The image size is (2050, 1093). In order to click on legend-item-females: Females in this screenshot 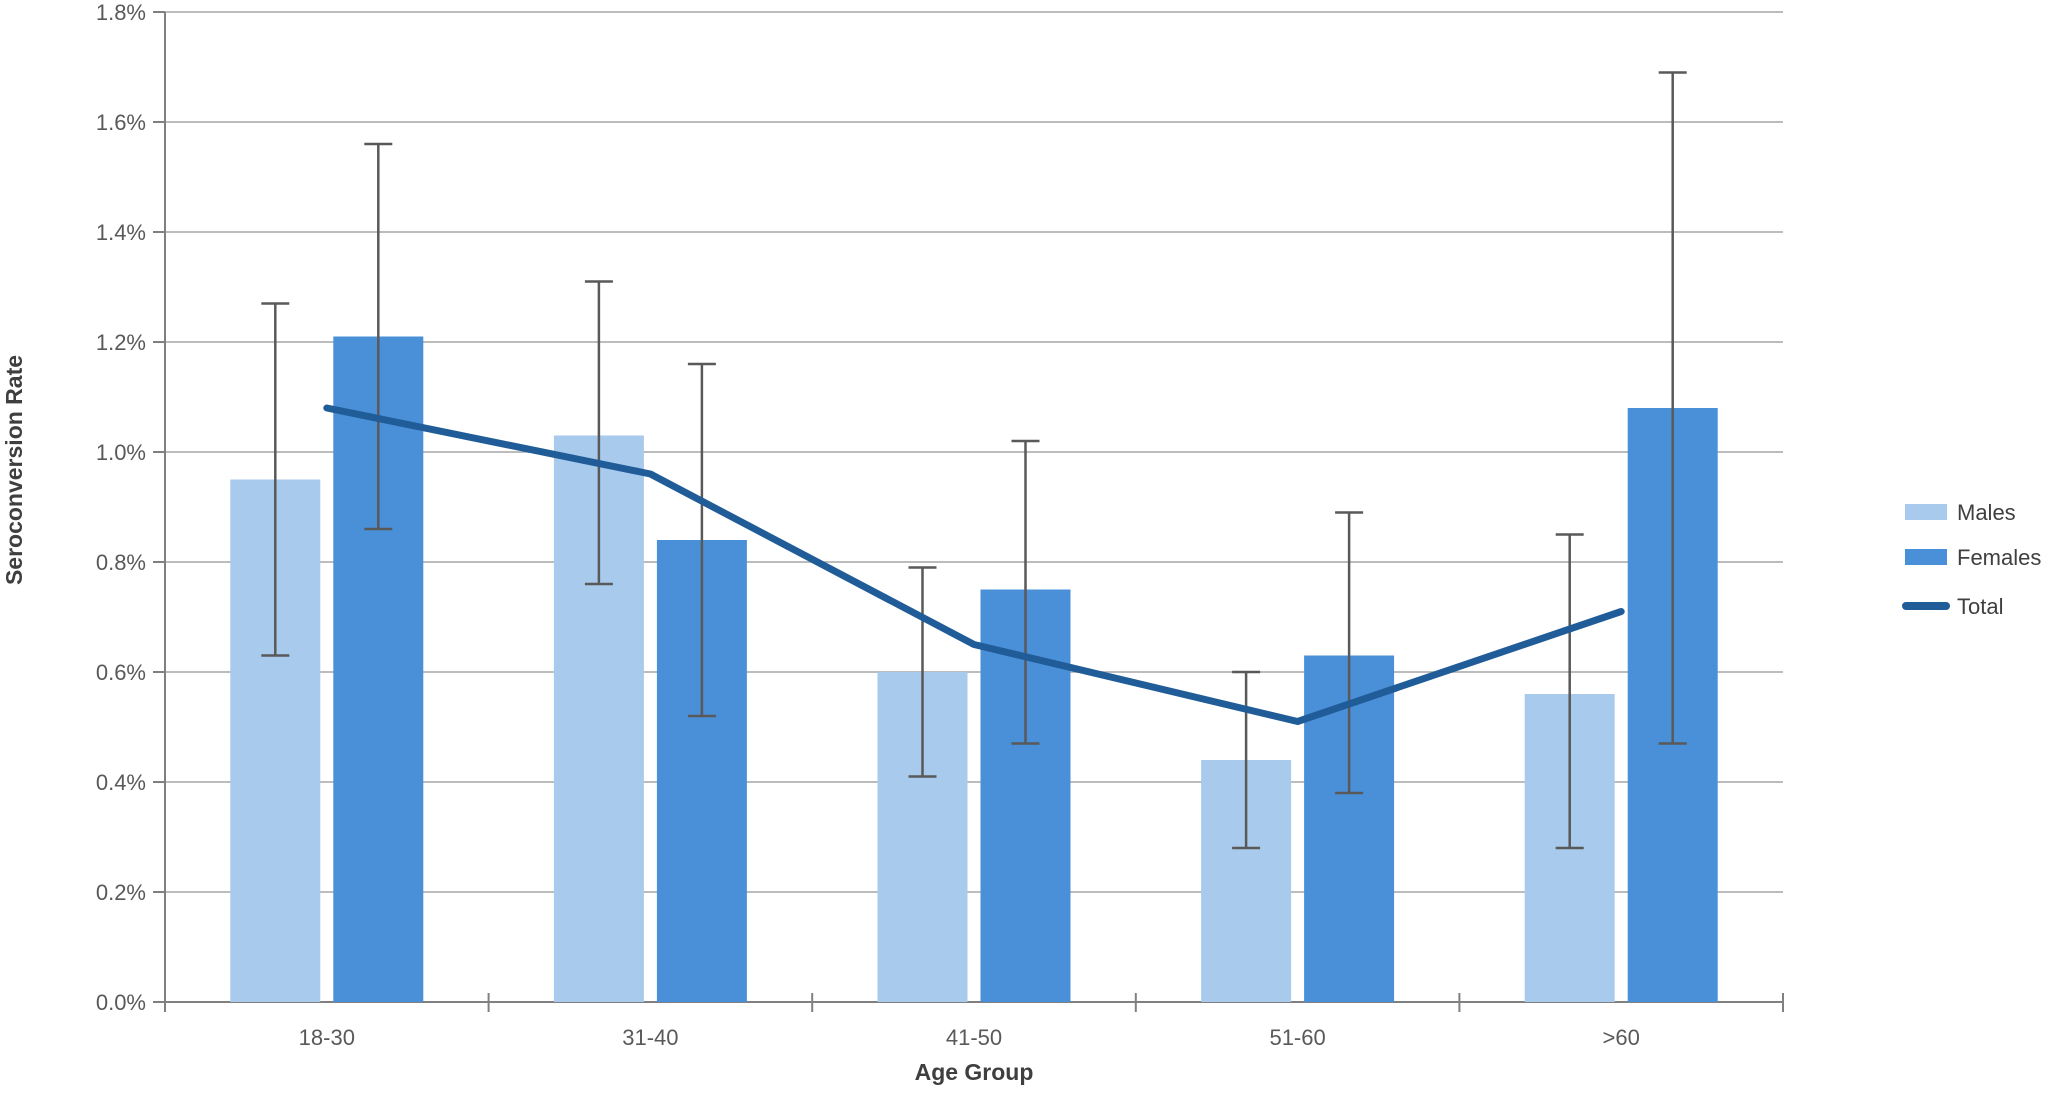, I will do `click(1973, 557)`.